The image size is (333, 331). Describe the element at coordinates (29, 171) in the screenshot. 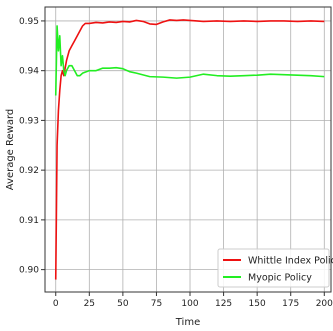

I see `y-tick-label: 0.92` at that location.